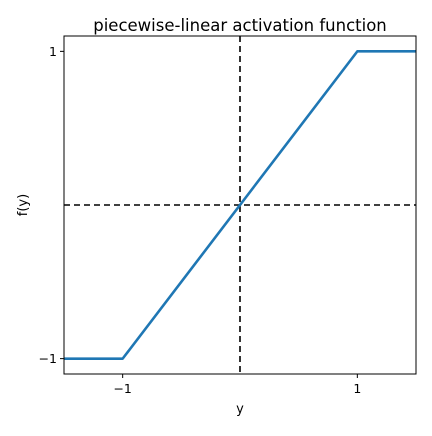 The width and height of the screenshot is (432, 436). I want to click on y-tick-label: −1, so click(48, 358).